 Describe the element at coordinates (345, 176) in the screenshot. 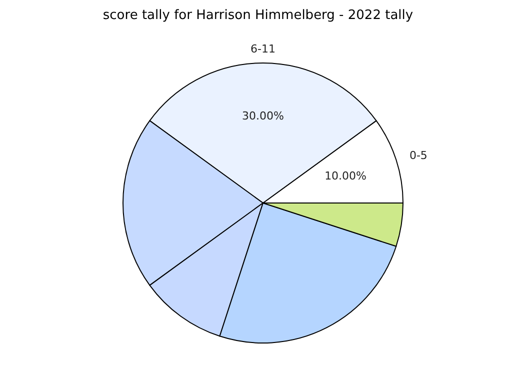

I see `data-label: 10.00%` at that location.